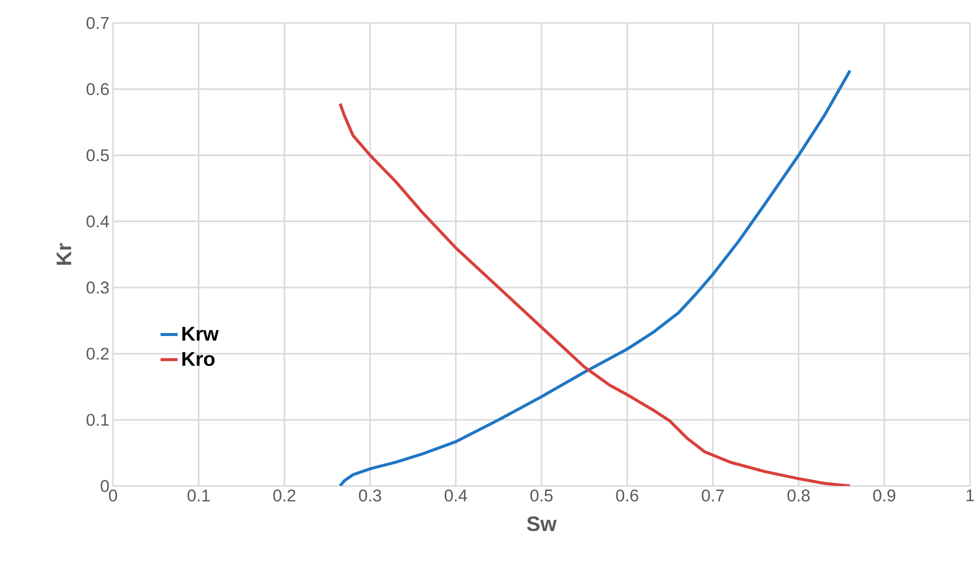  What do you see at coordinates (97, 22) in the screenshot?
I see `y-tick-label: 0.7` at bounding box center [97, 22].